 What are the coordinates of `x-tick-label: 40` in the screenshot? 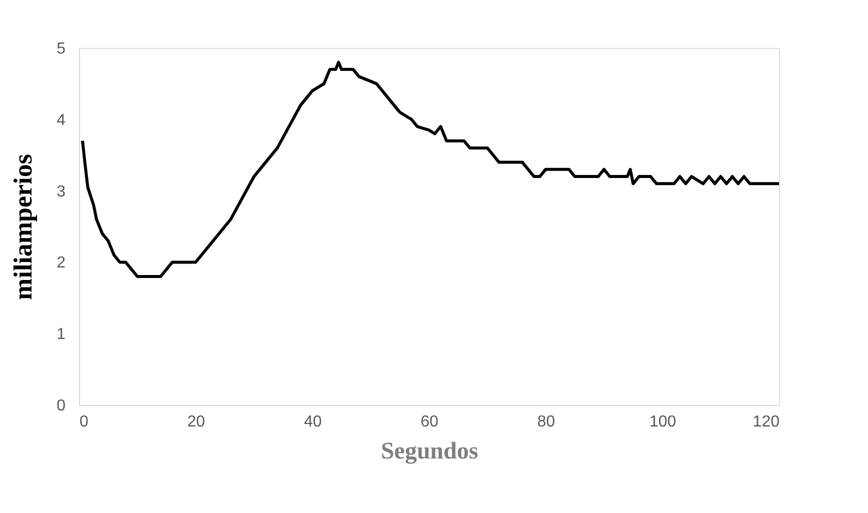 It's located at (313, 422).